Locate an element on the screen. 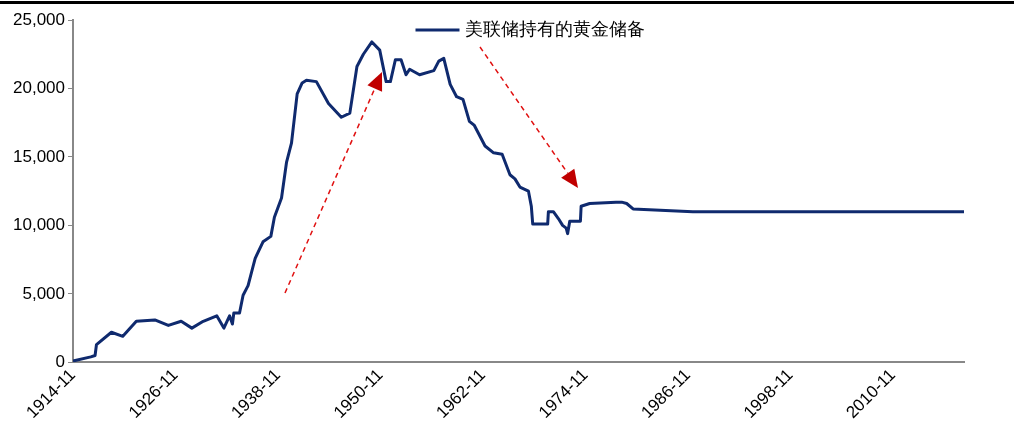 The image size is (1014, 430). y-tick-label: 0 is located at coordinates (60, 362).